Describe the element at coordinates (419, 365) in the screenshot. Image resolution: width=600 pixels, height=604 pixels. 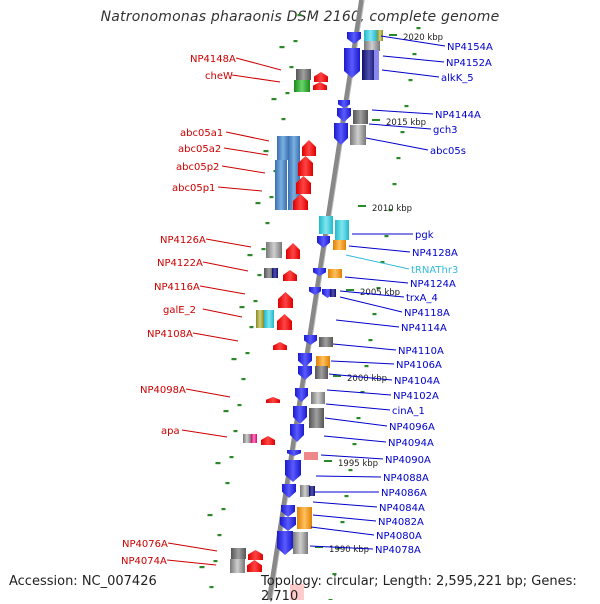
I see `gene-label-right: NP4106A` at that location.